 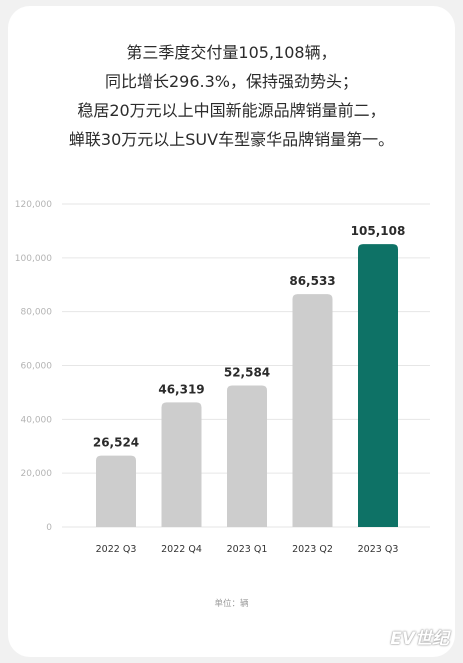 What do you see at coordinates (231, 81) in the screenshot?
I see `headline-line-2: 同比增长296.3%，保持强劲势头；` at bounding box center [231, 81].